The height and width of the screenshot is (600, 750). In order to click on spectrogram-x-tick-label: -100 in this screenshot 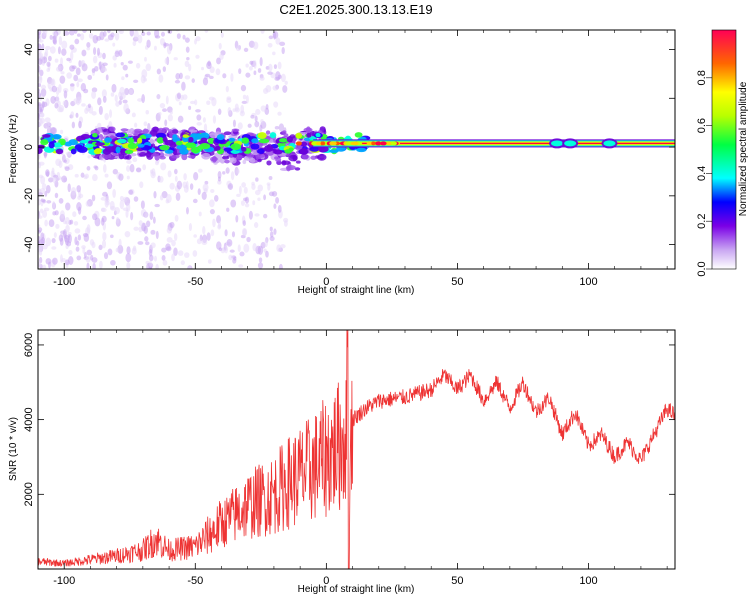, I will do `click(64, 282)`.